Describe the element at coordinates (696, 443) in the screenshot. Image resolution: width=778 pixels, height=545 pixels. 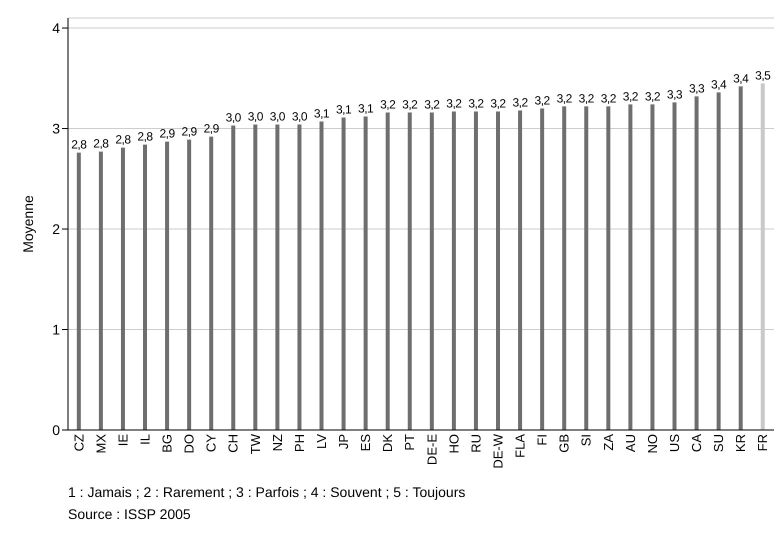
I see `x-tick-label: CA` at that location.